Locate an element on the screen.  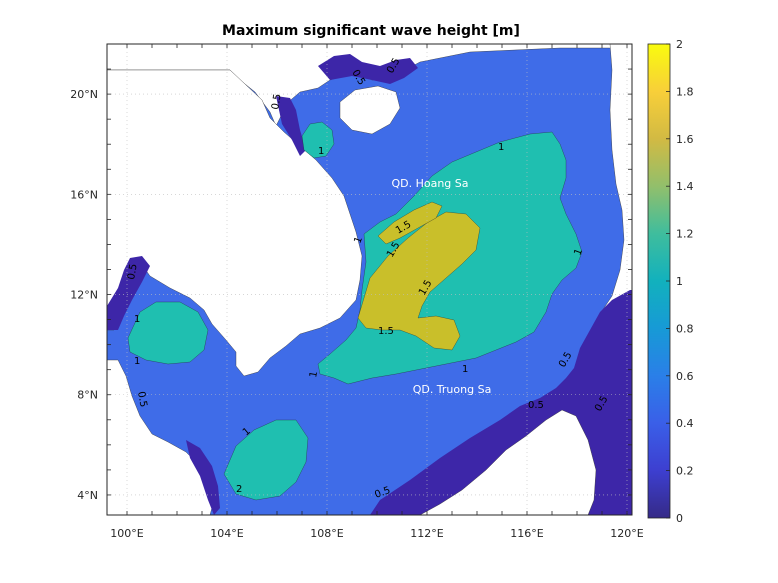
x-tick-label: 112°E is located at coordinates (426, 533).